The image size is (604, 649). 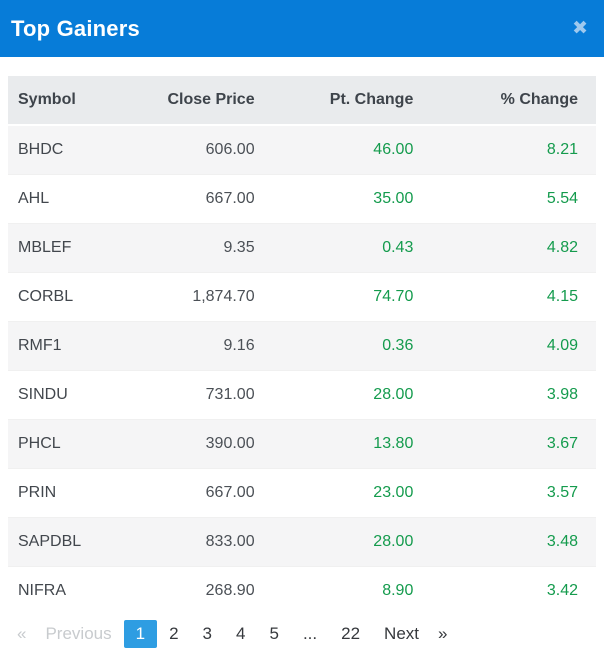 What do you see at coordinates (205, 345) in the screenshot?
I see `close-price-cell: 9.16` at bounding box center [205, 345].